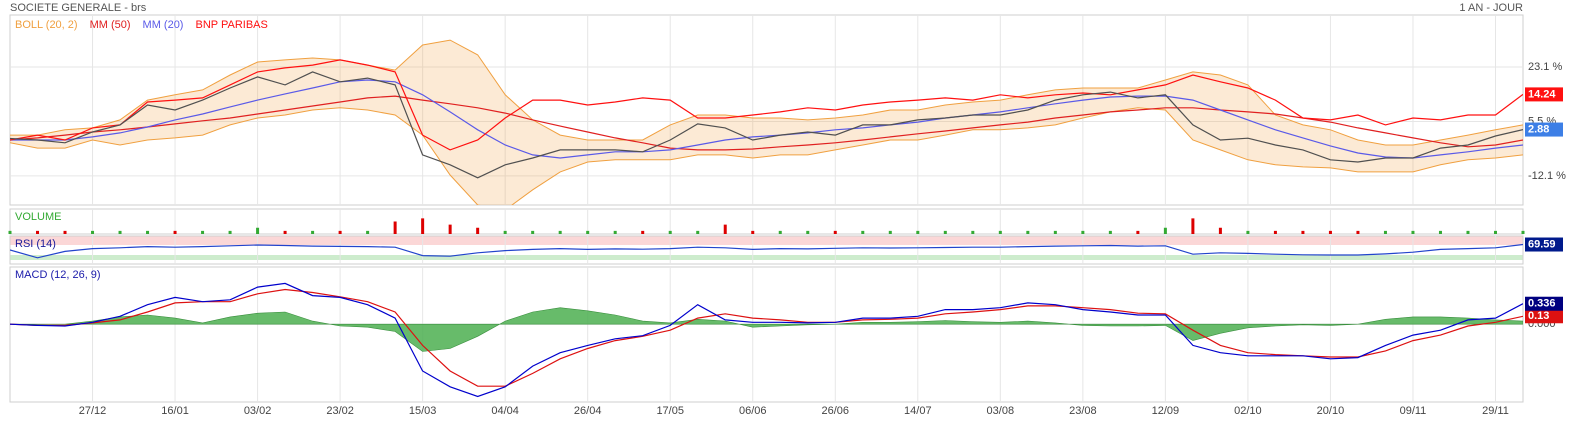  What do you see at coordinates (836, 411) in the screenshot?
I see `x-tick-label: 26/06` at bounding box center [836, 411].